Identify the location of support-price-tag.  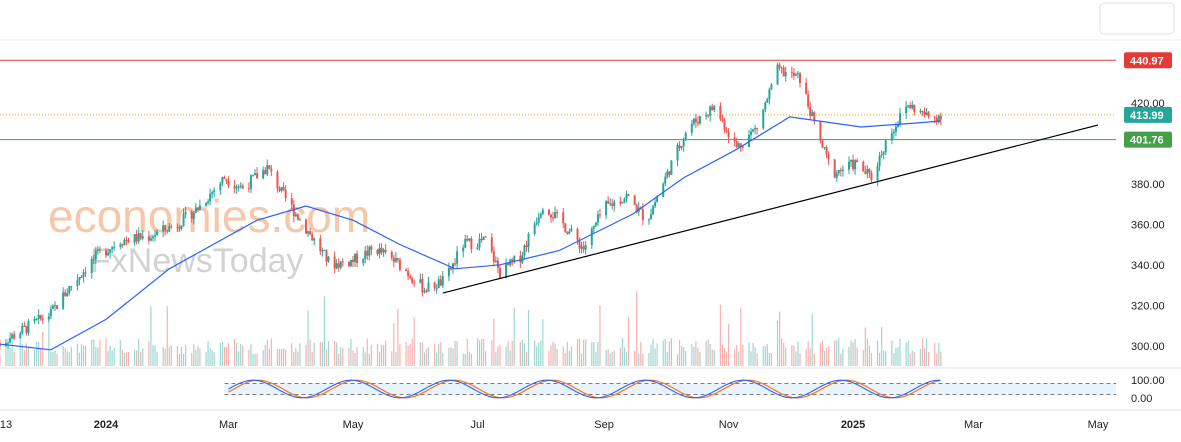
(1148, 139).